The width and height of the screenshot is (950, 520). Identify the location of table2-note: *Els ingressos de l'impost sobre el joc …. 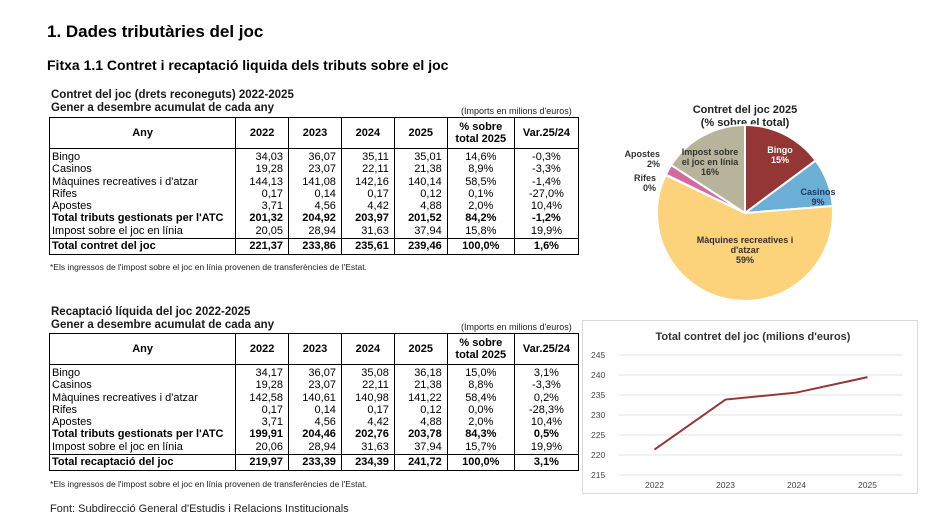
(208, 484).